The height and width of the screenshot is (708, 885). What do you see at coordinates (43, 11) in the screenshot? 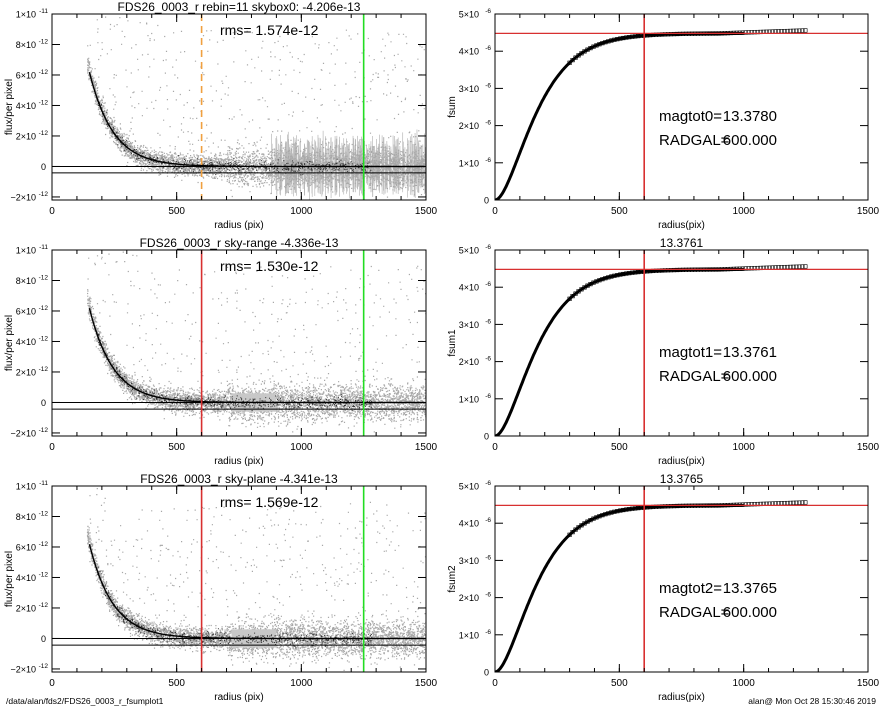
I see `y-tick-exponent: -11` at bounding box center [43, 11].